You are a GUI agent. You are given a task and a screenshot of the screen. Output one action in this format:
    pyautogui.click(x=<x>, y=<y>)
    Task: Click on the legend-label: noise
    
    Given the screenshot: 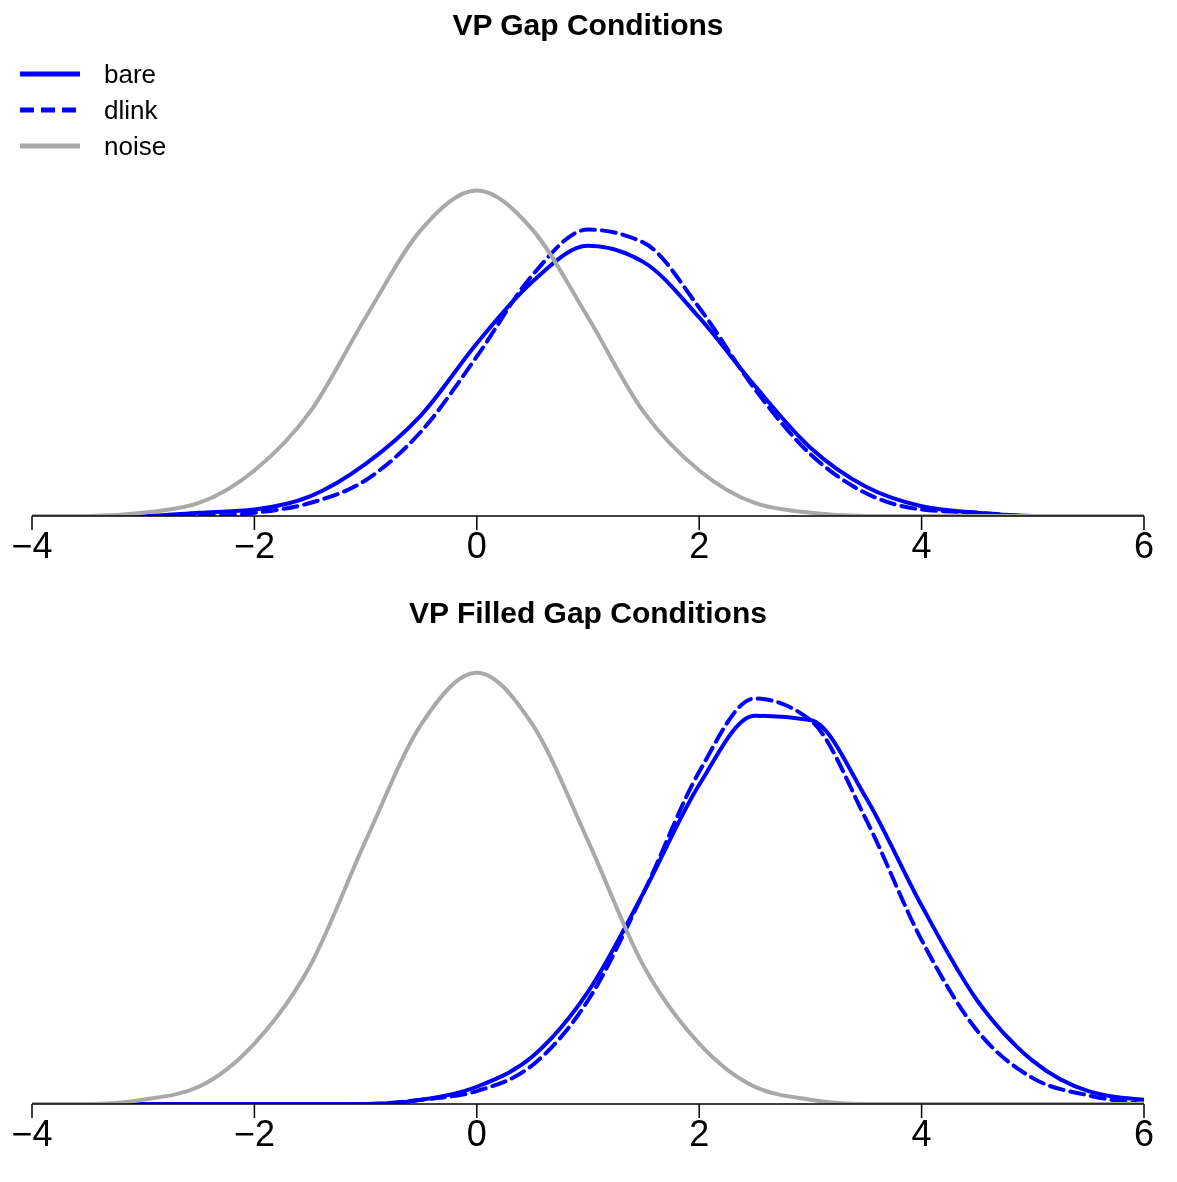 What is the action you would take?
    pyautogui.click(x=135, y=146)
    